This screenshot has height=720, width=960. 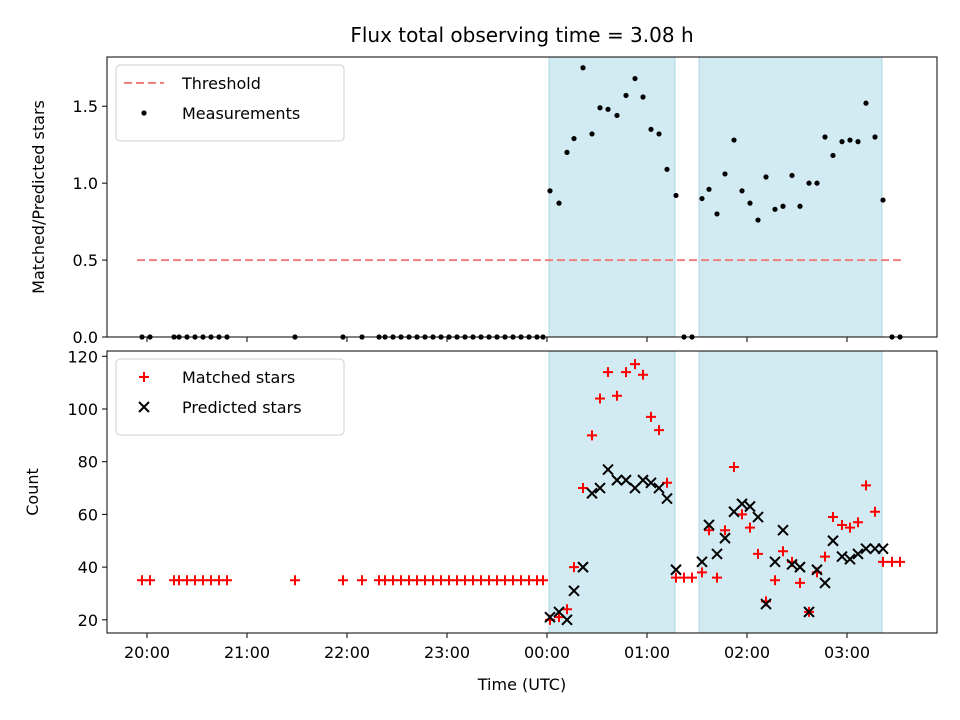 I want to click on count-y-tick-label-6: 120, so click(x=82, y=356).